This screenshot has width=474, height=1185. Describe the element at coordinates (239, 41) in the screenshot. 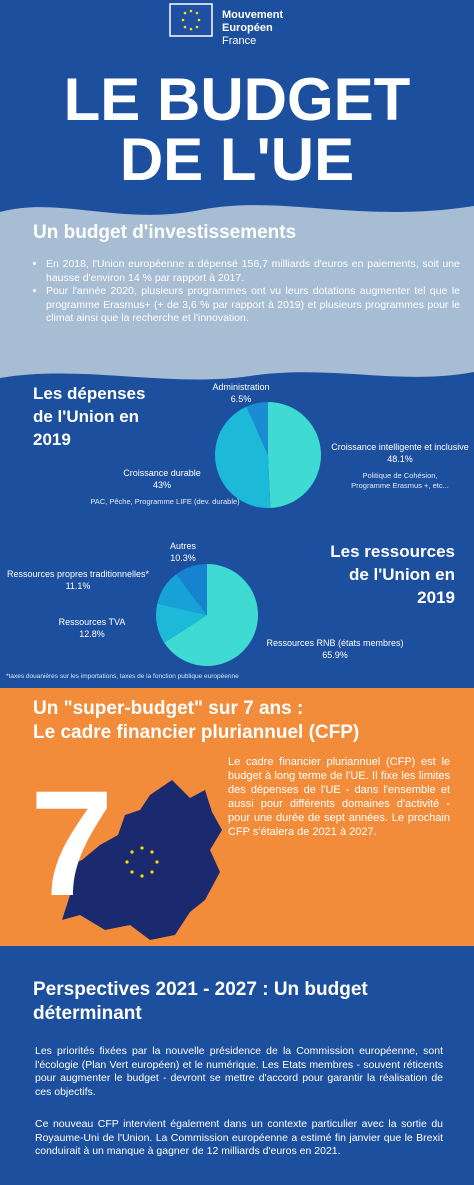

I see `logo-line: France` at that location.